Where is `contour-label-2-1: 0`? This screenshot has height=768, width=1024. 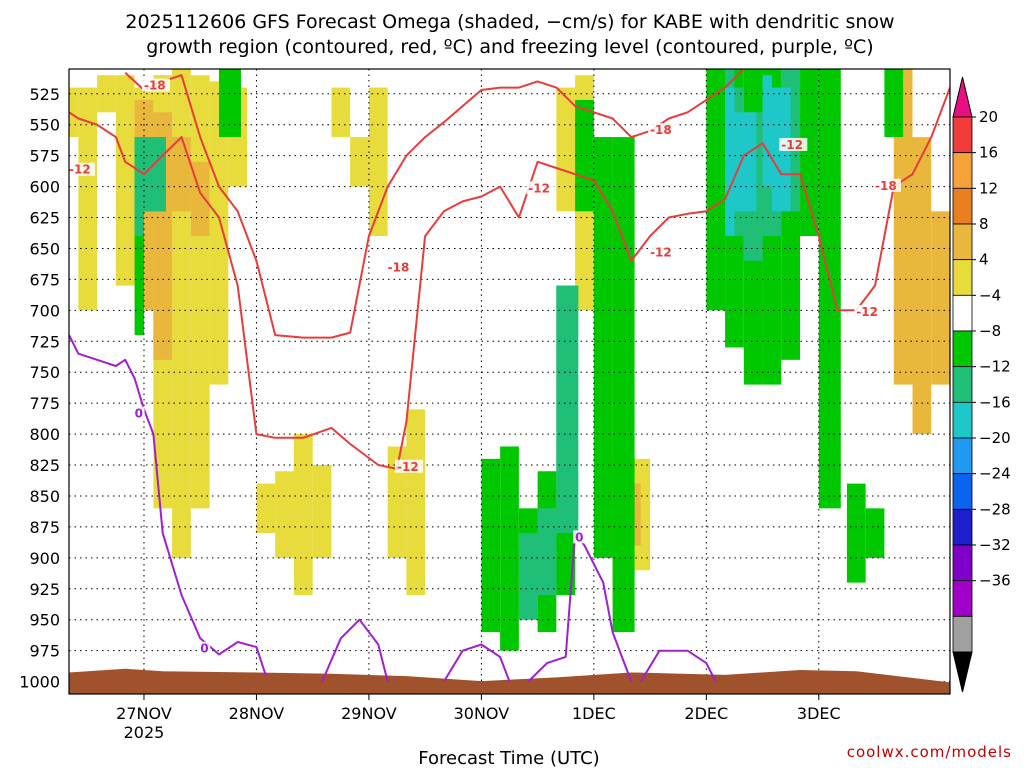 contour-label-2-1: 0 is located at coordinates (204, 649).